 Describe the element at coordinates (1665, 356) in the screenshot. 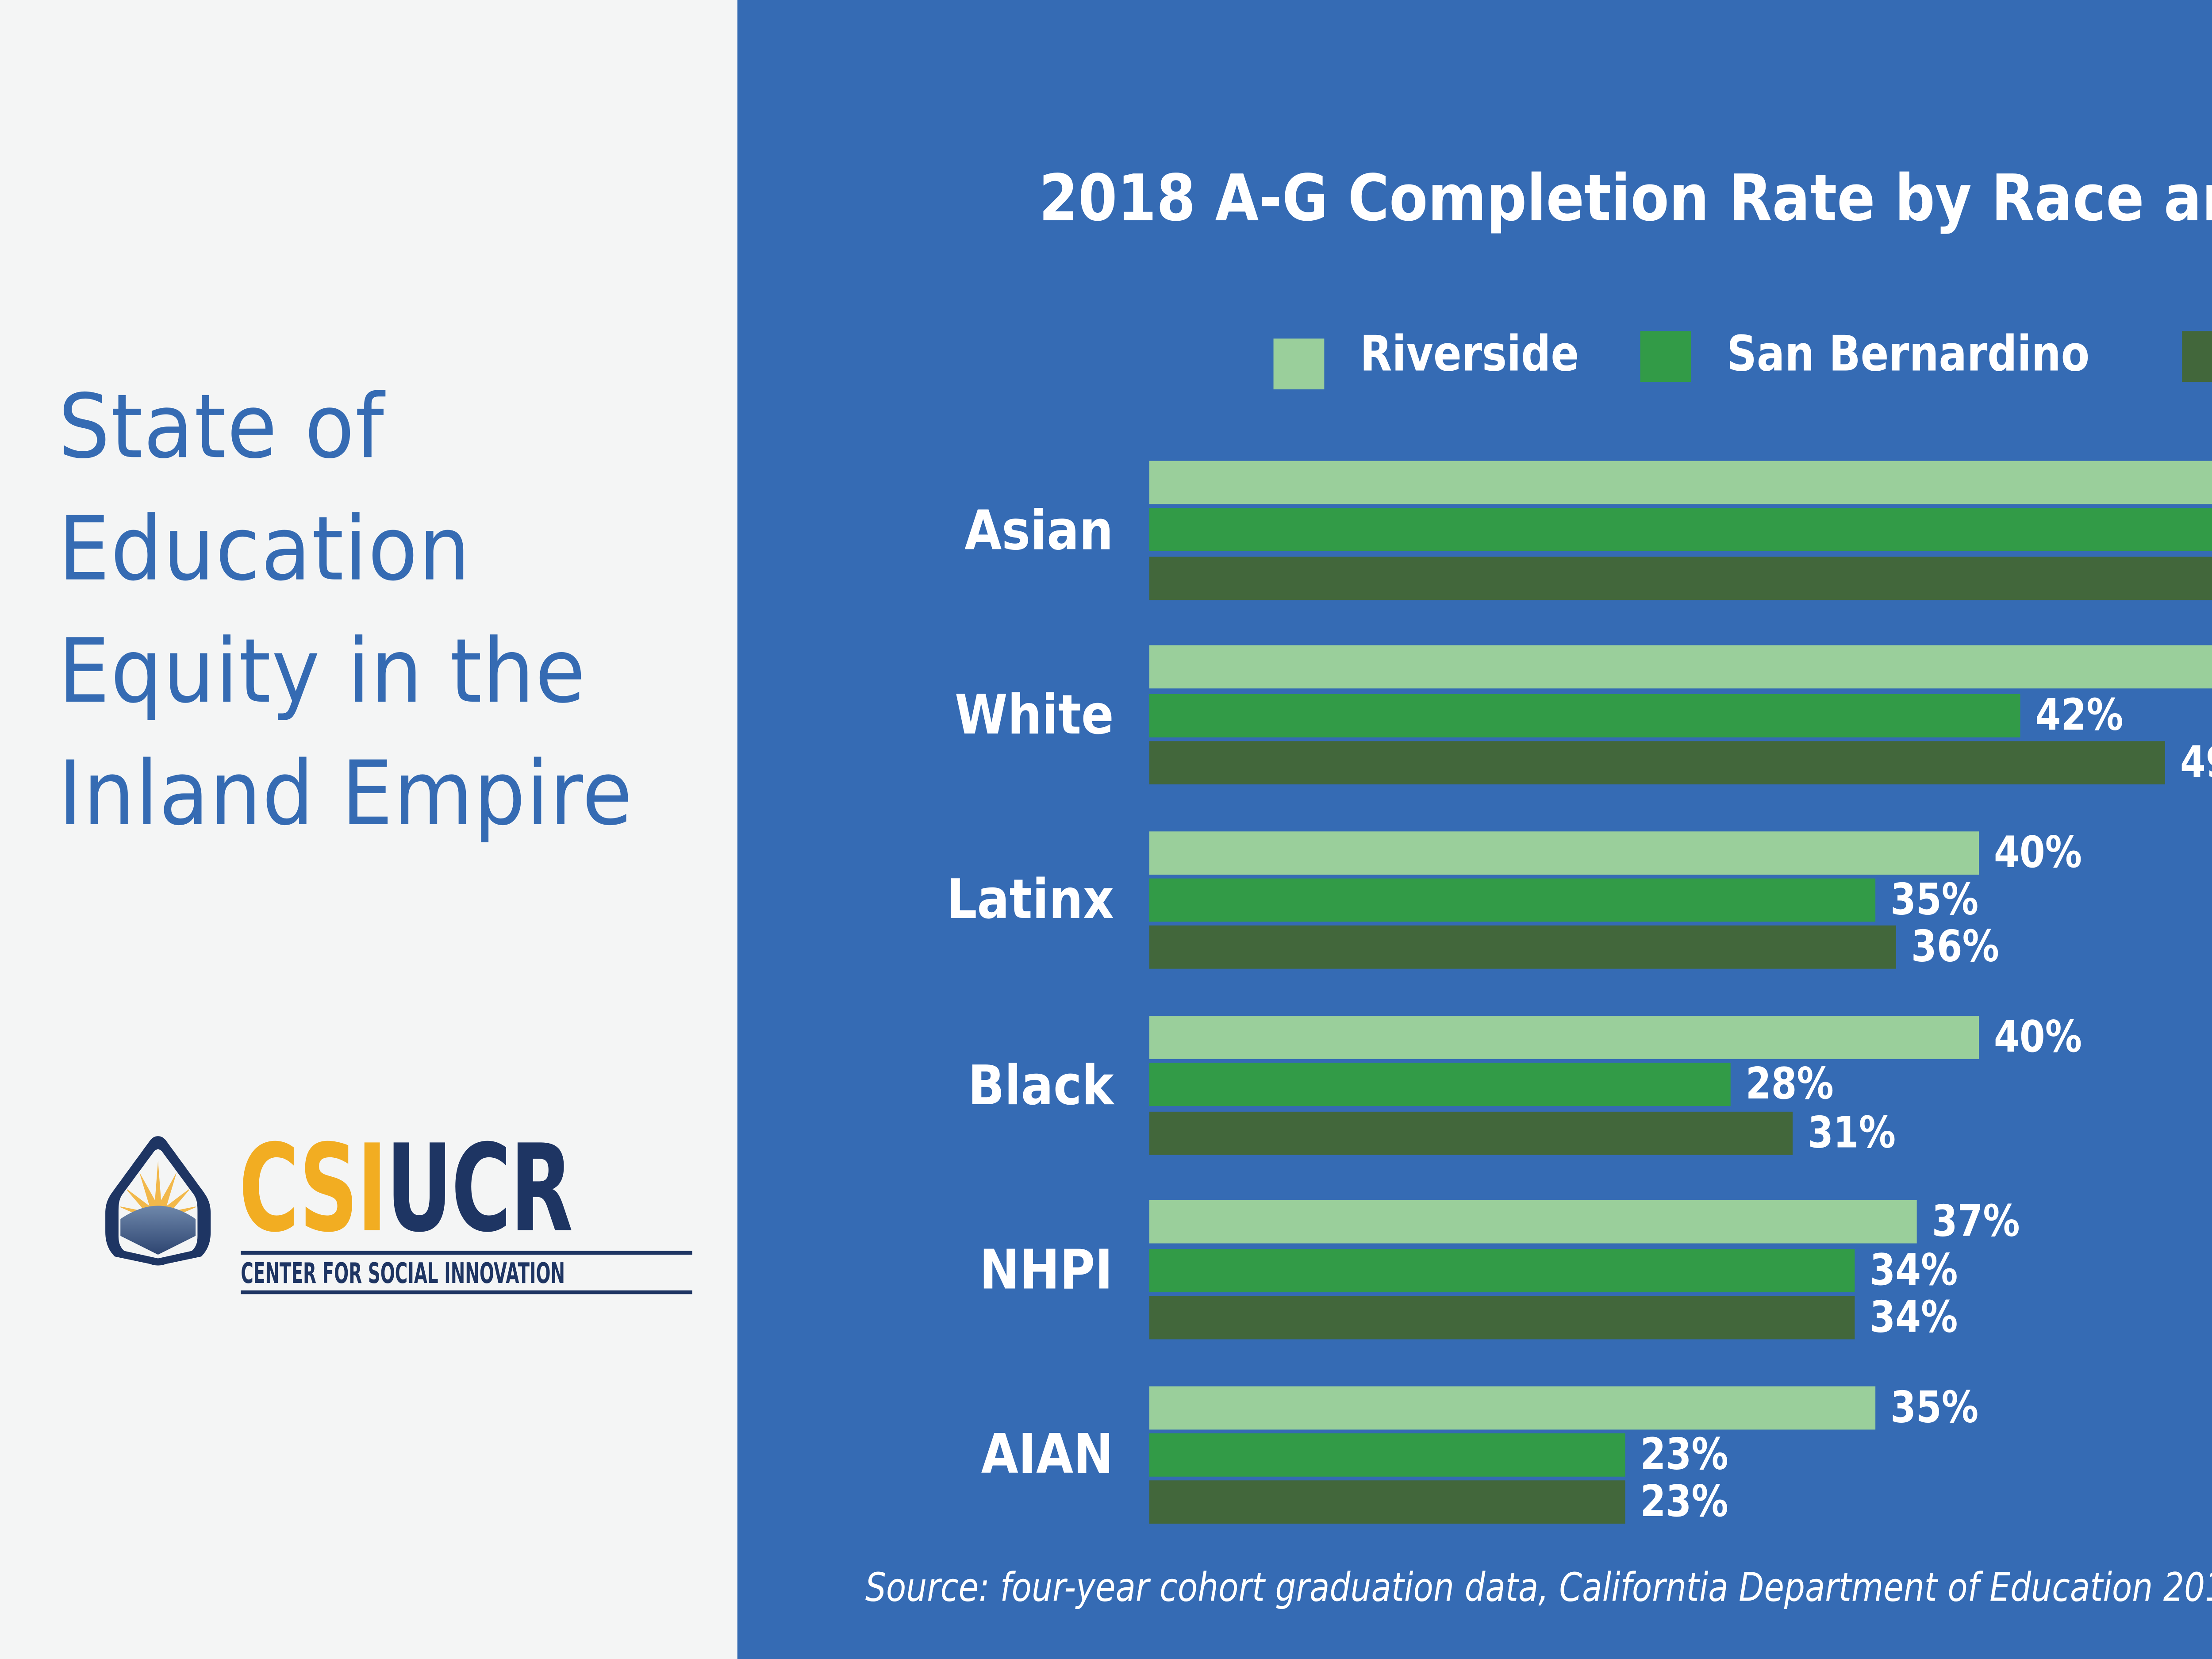

I see `legend-swatch-san-bernardino` at that location.